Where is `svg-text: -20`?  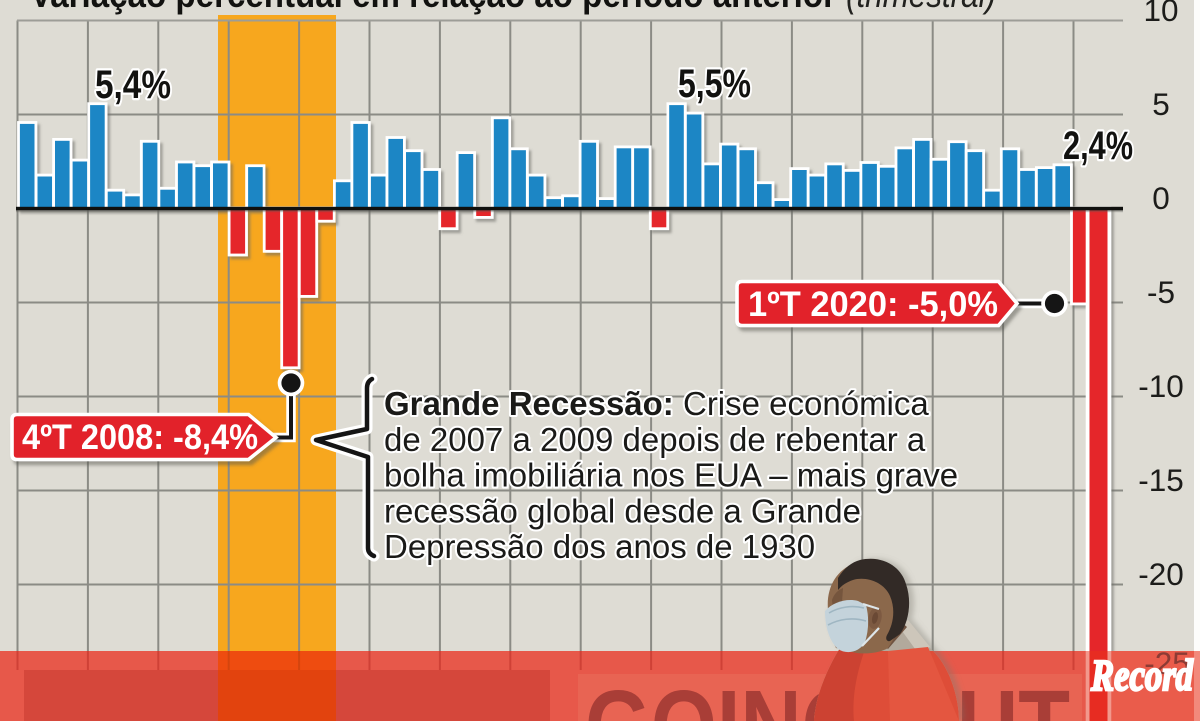
svg-text: -20 is located at coordinates (1161, 574).